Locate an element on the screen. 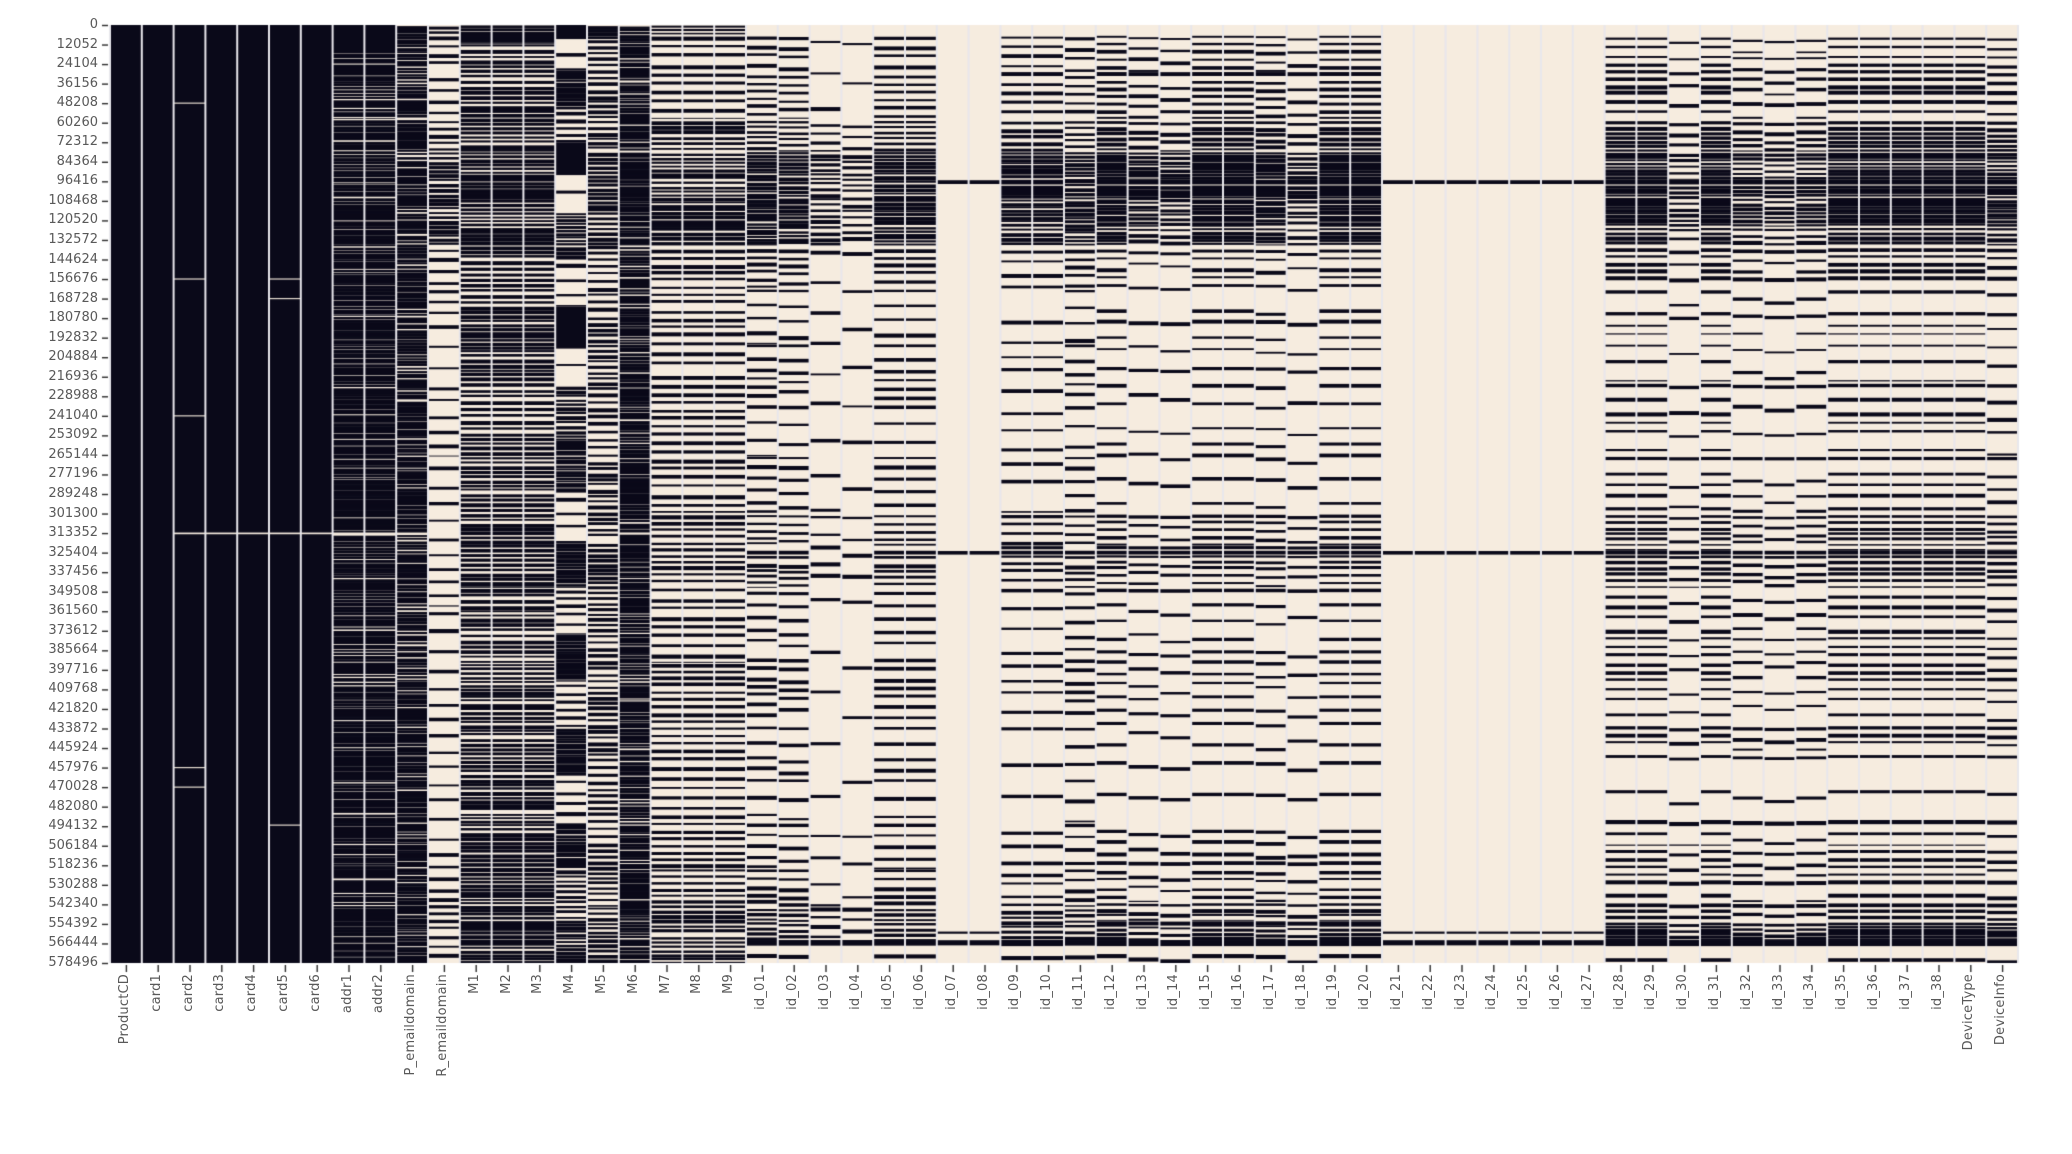 The width and height of the screenshot is (2072, 1154). x-tick-label-M1: M1 is located at coordinates (474, 984).